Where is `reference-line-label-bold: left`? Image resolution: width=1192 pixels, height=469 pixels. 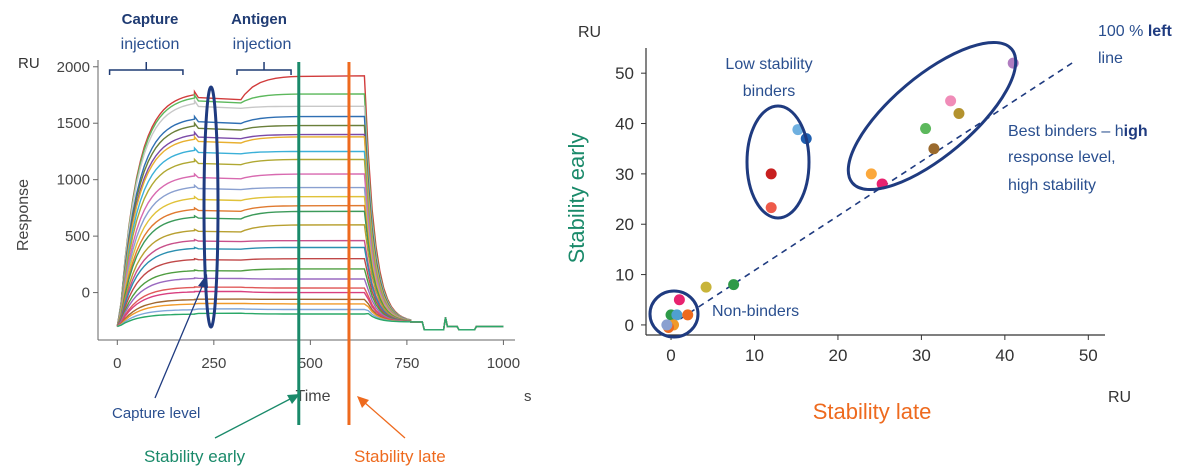
reference-line-label-bold: left is located at coordinates (1160, 31).